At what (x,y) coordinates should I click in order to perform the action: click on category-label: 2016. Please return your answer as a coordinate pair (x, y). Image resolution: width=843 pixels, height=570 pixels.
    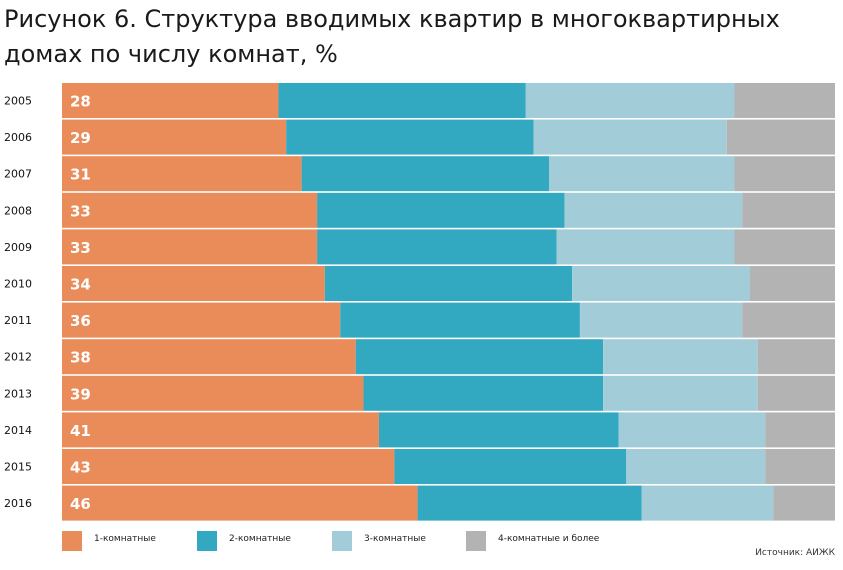
    Looking at the image, I should click on (18, 503).